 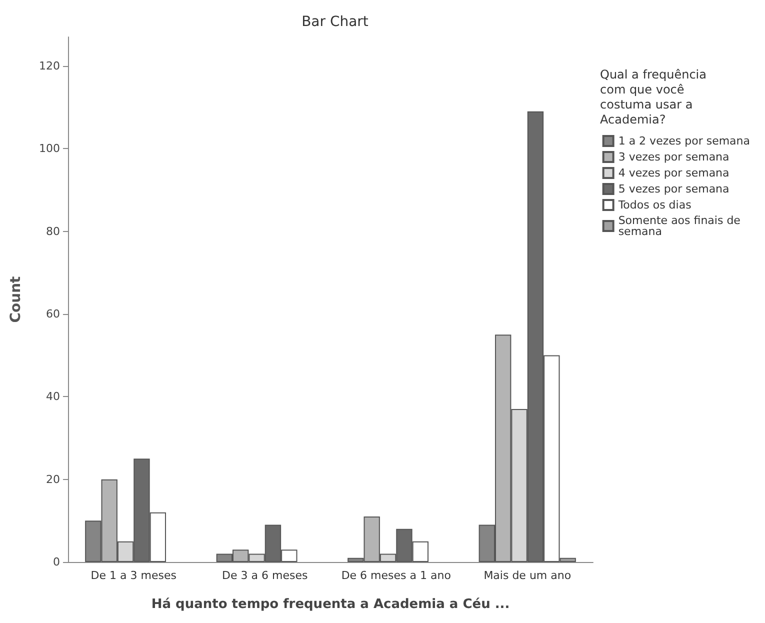 I want to click on legend-label: 4 vezes por semana, so click(x=674, y=173).